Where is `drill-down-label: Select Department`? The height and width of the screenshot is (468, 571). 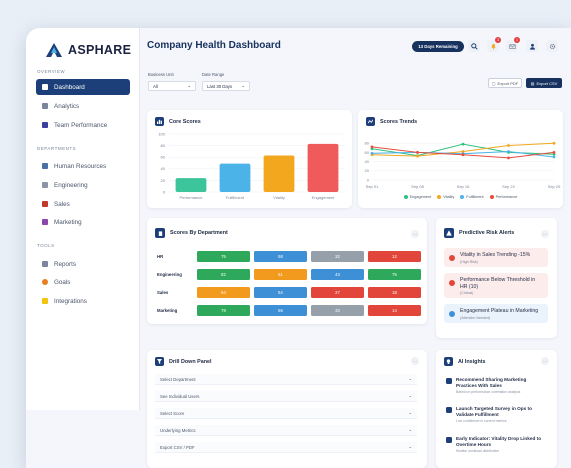
drill-down-label: Select Department is located at coordinates (178, 379).